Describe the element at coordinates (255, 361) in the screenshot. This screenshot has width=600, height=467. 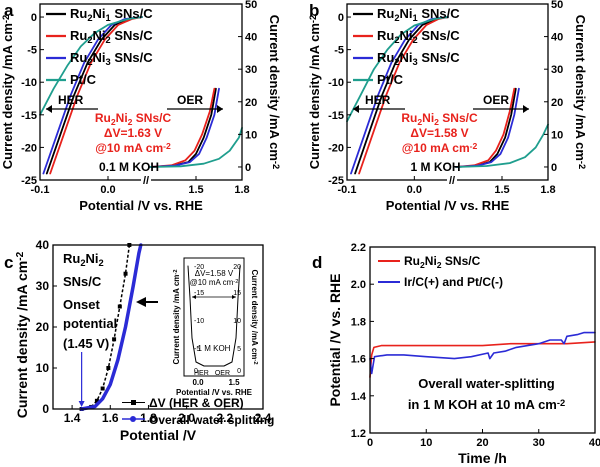
I see `inset-y-axis-label-right-part: -2` at that location.